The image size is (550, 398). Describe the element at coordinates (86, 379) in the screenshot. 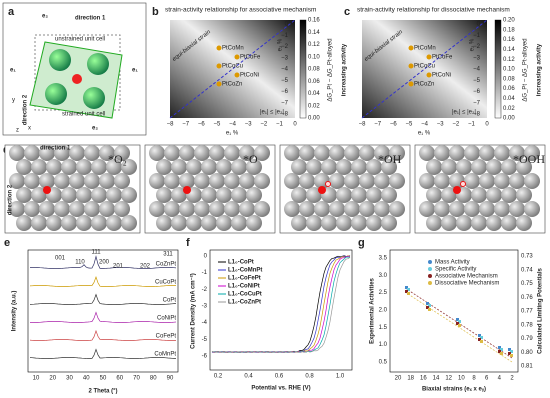

I see `x-tick-label: 40` at that location.